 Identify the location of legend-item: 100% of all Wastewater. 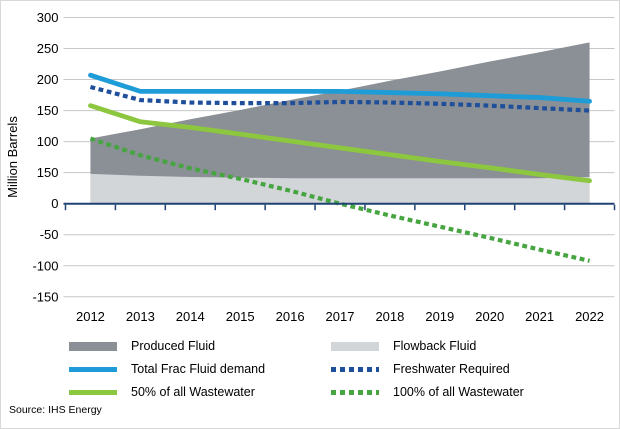
(427, 392).